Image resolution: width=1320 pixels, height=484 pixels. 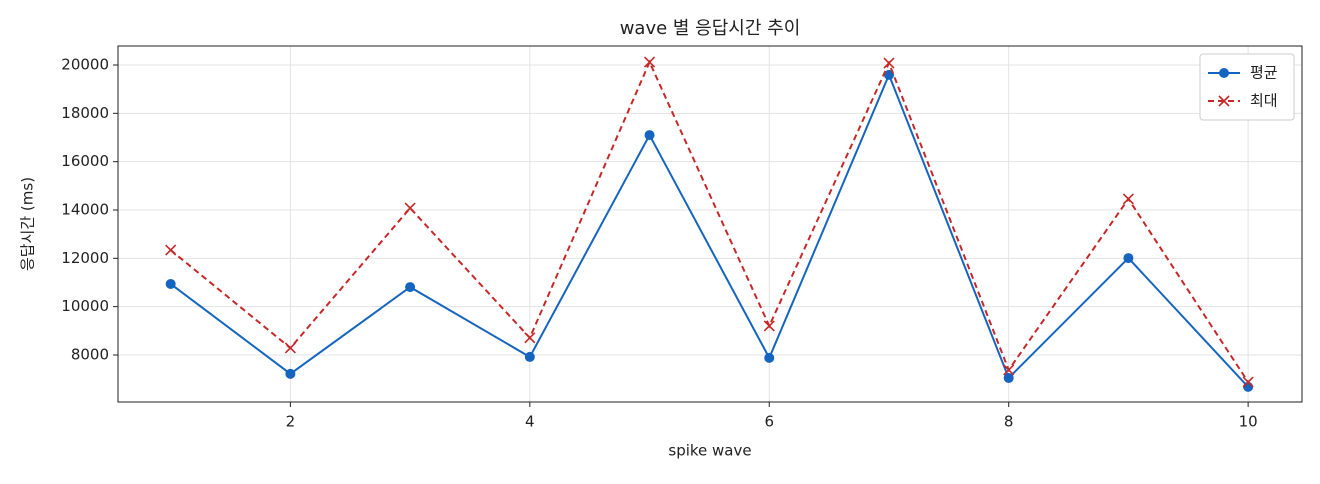 I want to click on y-tick-label: 14000, so click(x=85, y=209).